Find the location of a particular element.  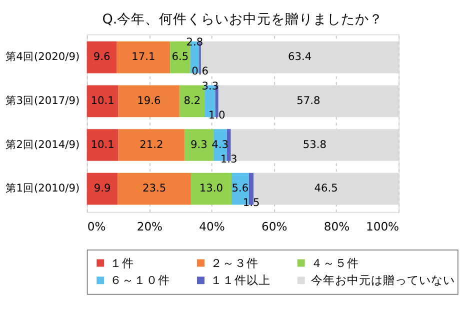

legend-label: １件 is located at coordinates (122, 263).